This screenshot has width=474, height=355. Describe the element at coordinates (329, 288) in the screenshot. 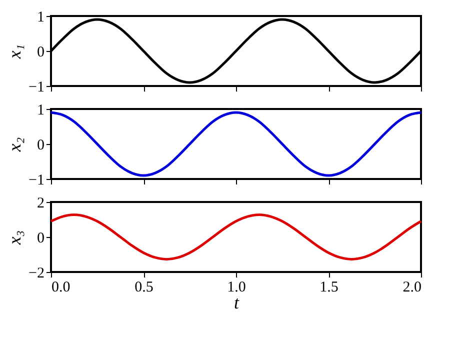

I see `x-tick-label: 1.5` at that location.